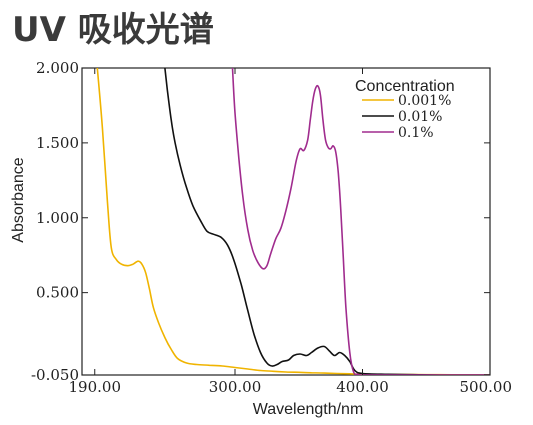  Describe the element at coordinates (308, 409) in the screenshot. I see `x-axis-title: Wavelength/nm` at that location.